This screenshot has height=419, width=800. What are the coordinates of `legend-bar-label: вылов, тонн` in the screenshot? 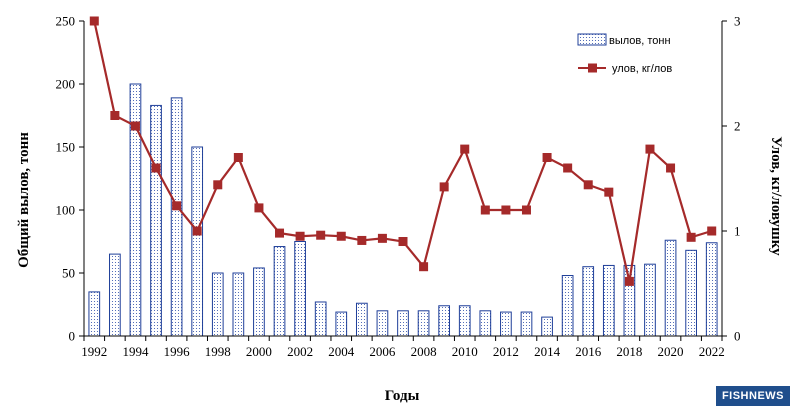 It's located at (640, 41).